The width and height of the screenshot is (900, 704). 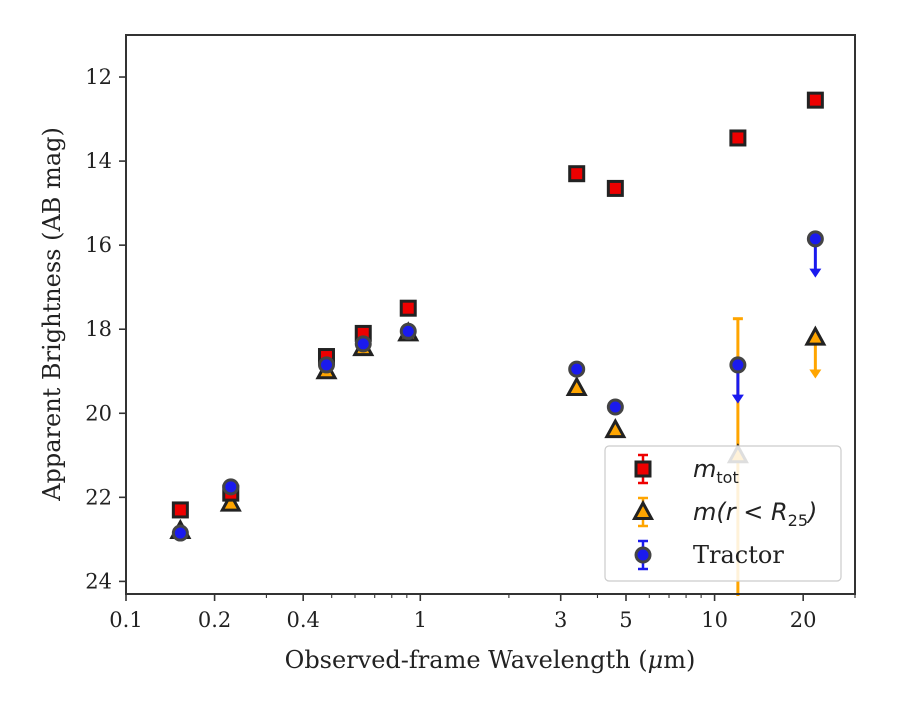 I want to click on legend-entry-mr25: m(r < R25), so click(x=724, y=513).